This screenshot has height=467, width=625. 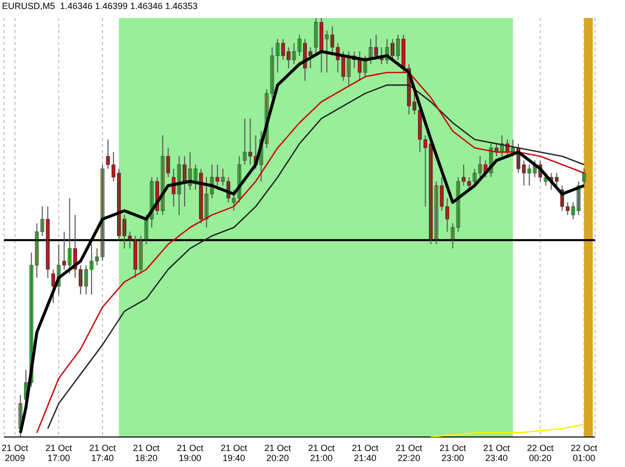 I want to click on x-tick-label: 21 Oct 17:00, so click(x=58, y=453).